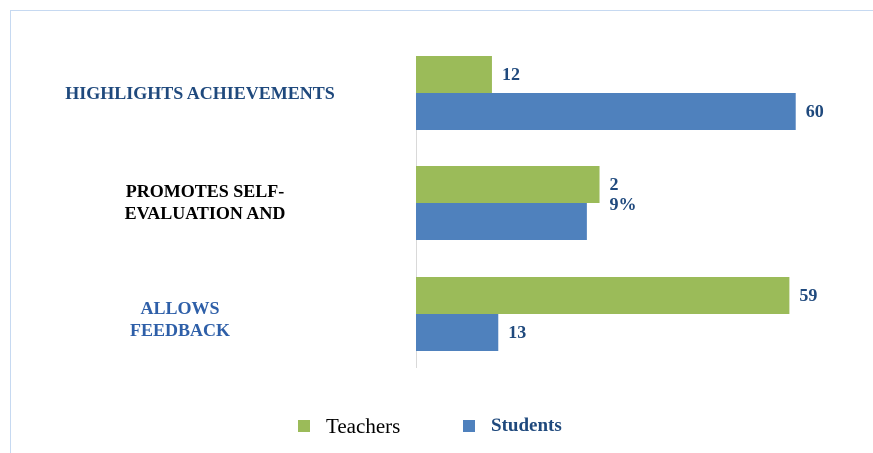 This screenshot has width=873, height=453. What do you see at coordinates (363, 426) in the screenshot?
I see `legend-label: Teachers` at bounding box center [363, 426].